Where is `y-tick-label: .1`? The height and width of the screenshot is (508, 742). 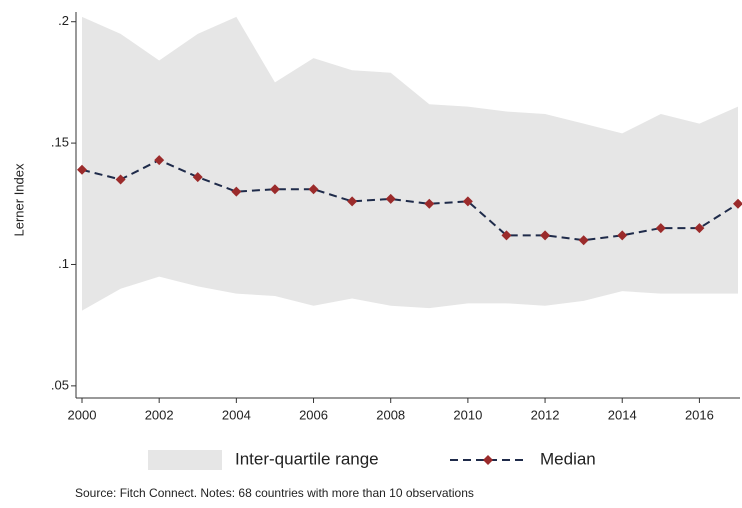 y-tick-label: .1 is located at coordinates (63, 263).